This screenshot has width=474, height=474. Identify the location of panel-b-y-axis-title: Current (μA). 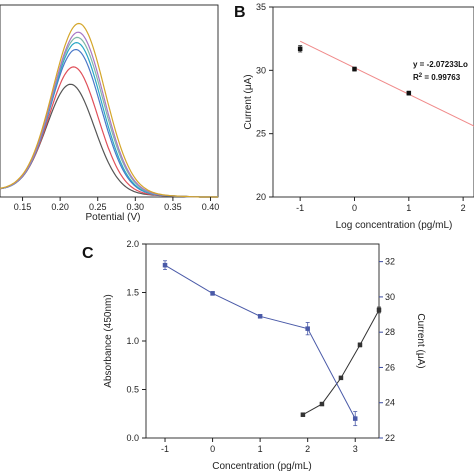
(248, 101).